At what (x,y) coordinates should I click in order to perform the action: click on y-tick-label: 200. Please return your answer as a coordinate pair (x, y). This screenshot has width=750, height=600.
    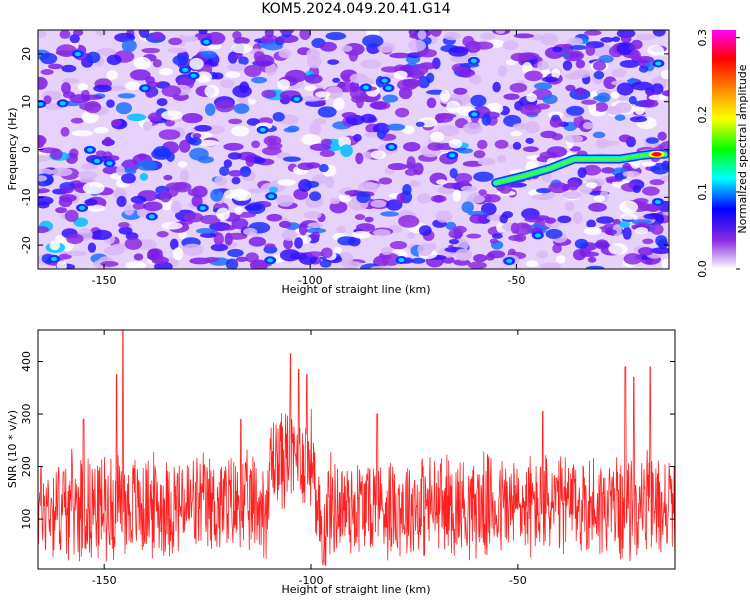
    Looking at the image, I should click on (26, 466).